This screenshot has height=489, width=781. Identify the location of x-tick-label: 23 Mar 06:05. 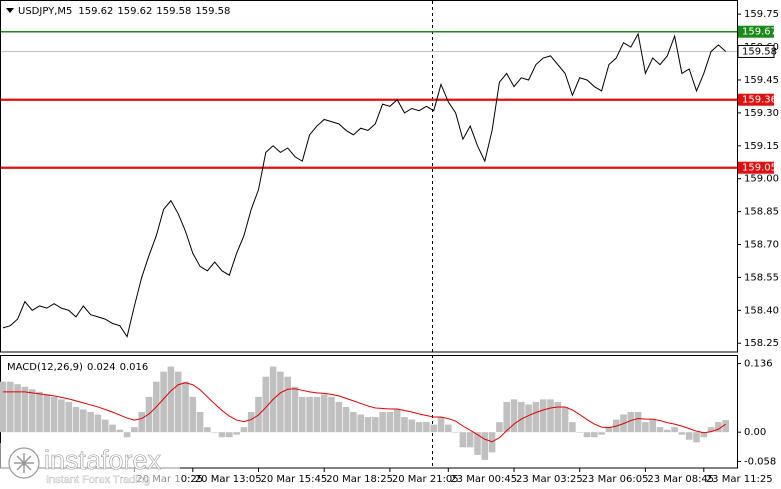
(615, 479).